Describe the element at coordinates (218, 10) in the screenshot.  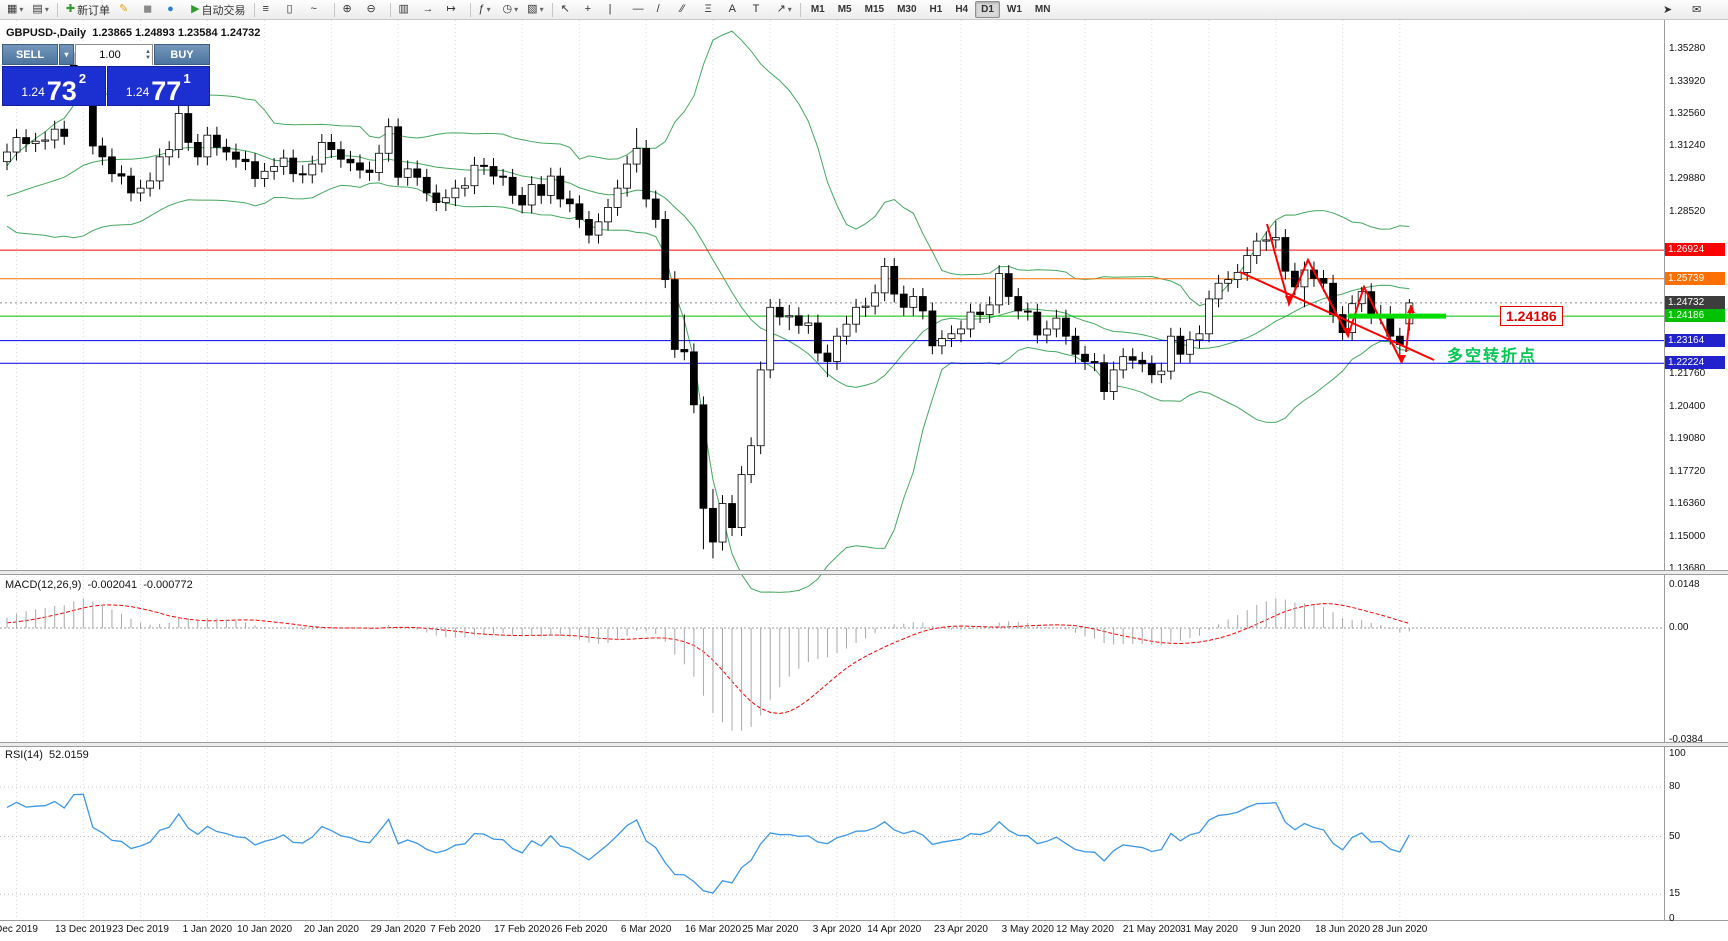
I see `autotrading-button: ▶ 自动交易` at that location.